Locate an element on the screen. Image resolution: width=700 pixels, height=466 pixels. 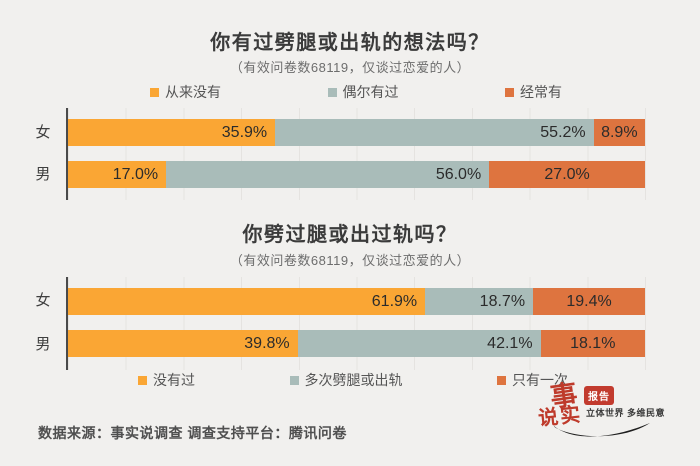
bar-row-女: 61.9% 18.7% 19.4% is located at coordinates (356, 301).